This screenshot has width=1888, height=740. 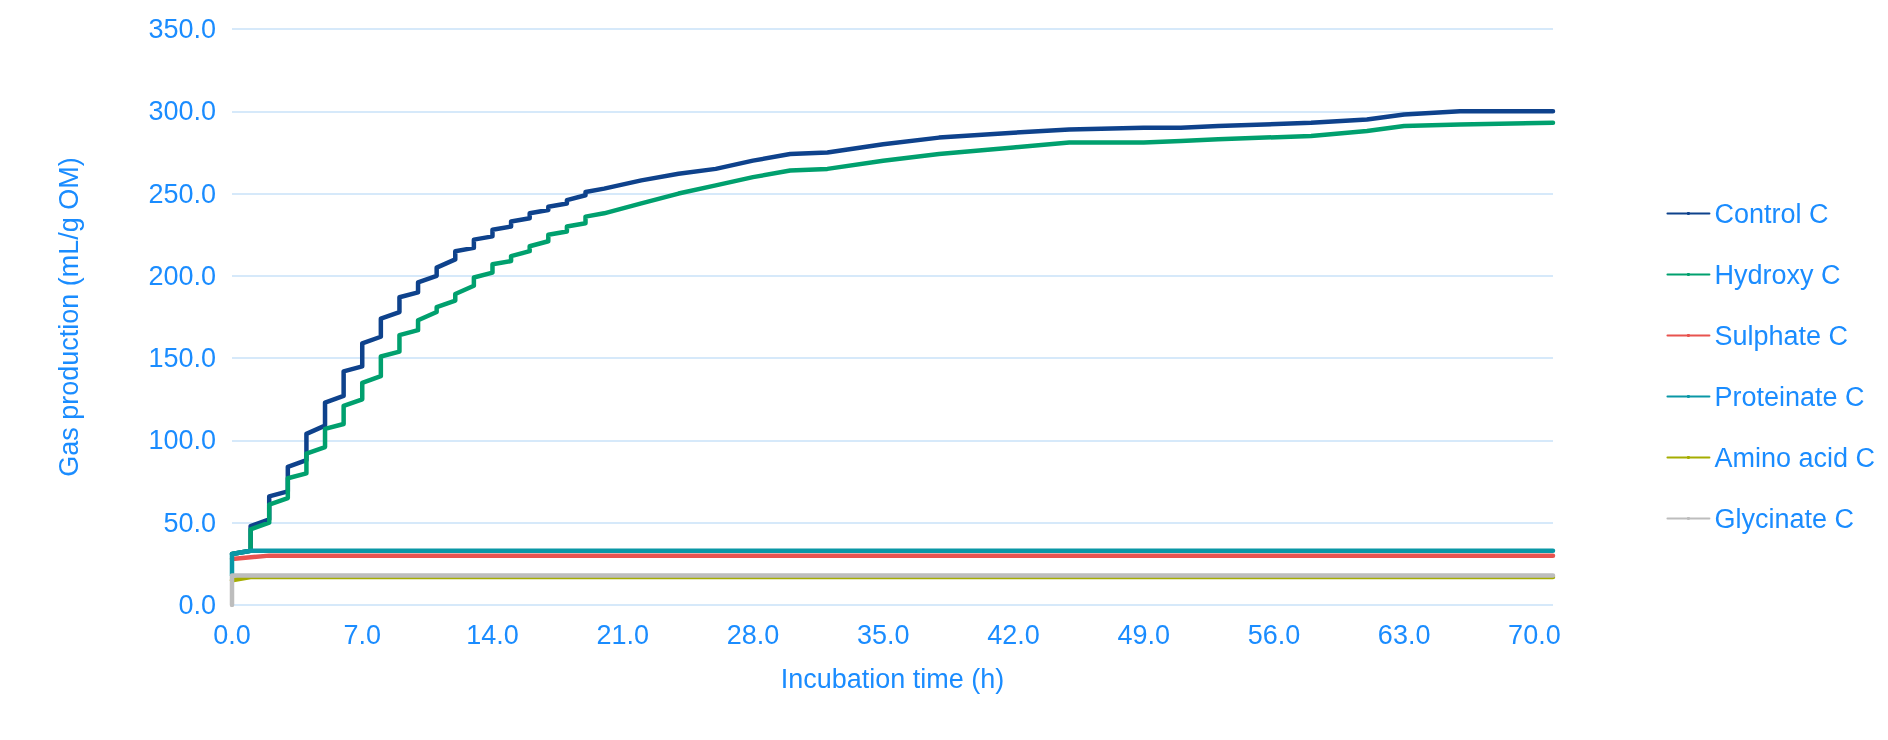 What do you see at coordinates (883, 634) in the screenshot?
I see `x-tick-label: 35.0` at bounding box center [883, 634].